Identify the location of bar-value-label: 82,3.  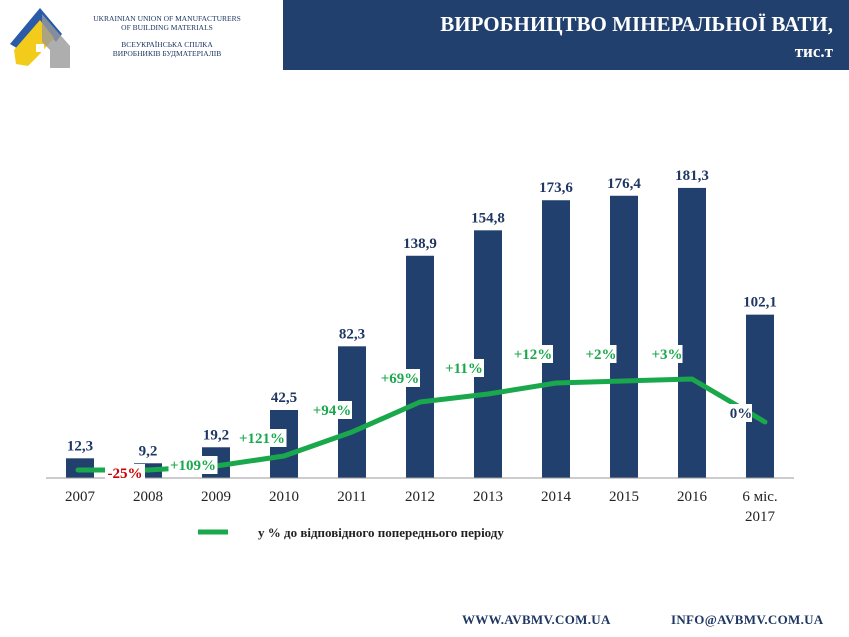
(352, 334).